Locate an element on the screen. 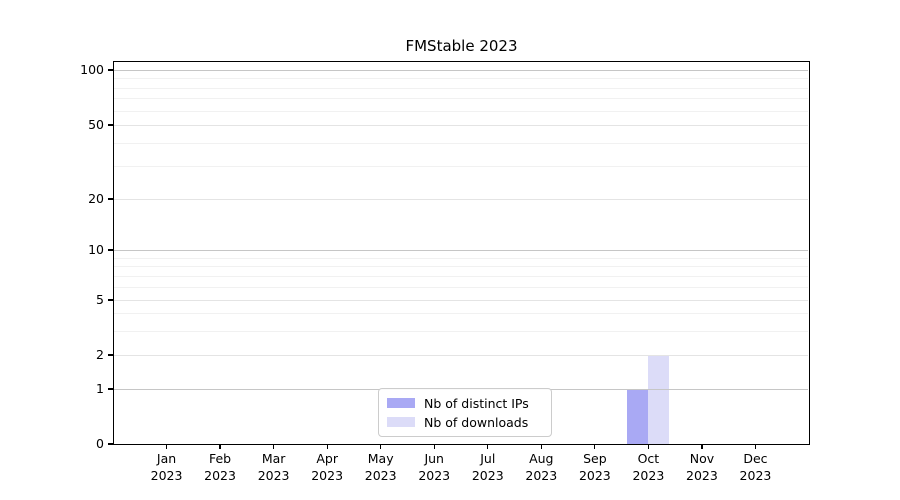 The width and height of the screenshot is (900, 500). legend-label-distinct-ips: Nb of distinct IPs is located at coordinates (476, 403).